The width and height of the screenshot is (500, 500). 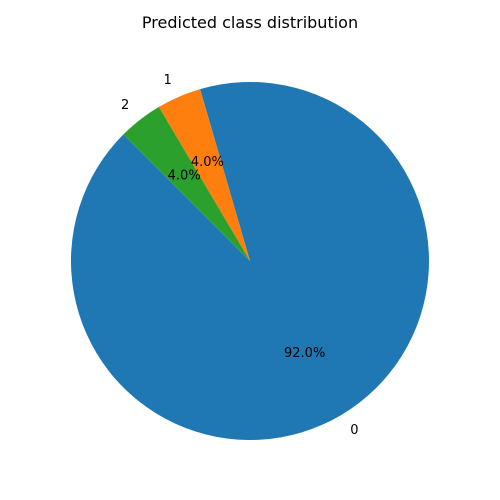 I want to click on slice-percent-2: 4.0%, so click(x=184, y=176).